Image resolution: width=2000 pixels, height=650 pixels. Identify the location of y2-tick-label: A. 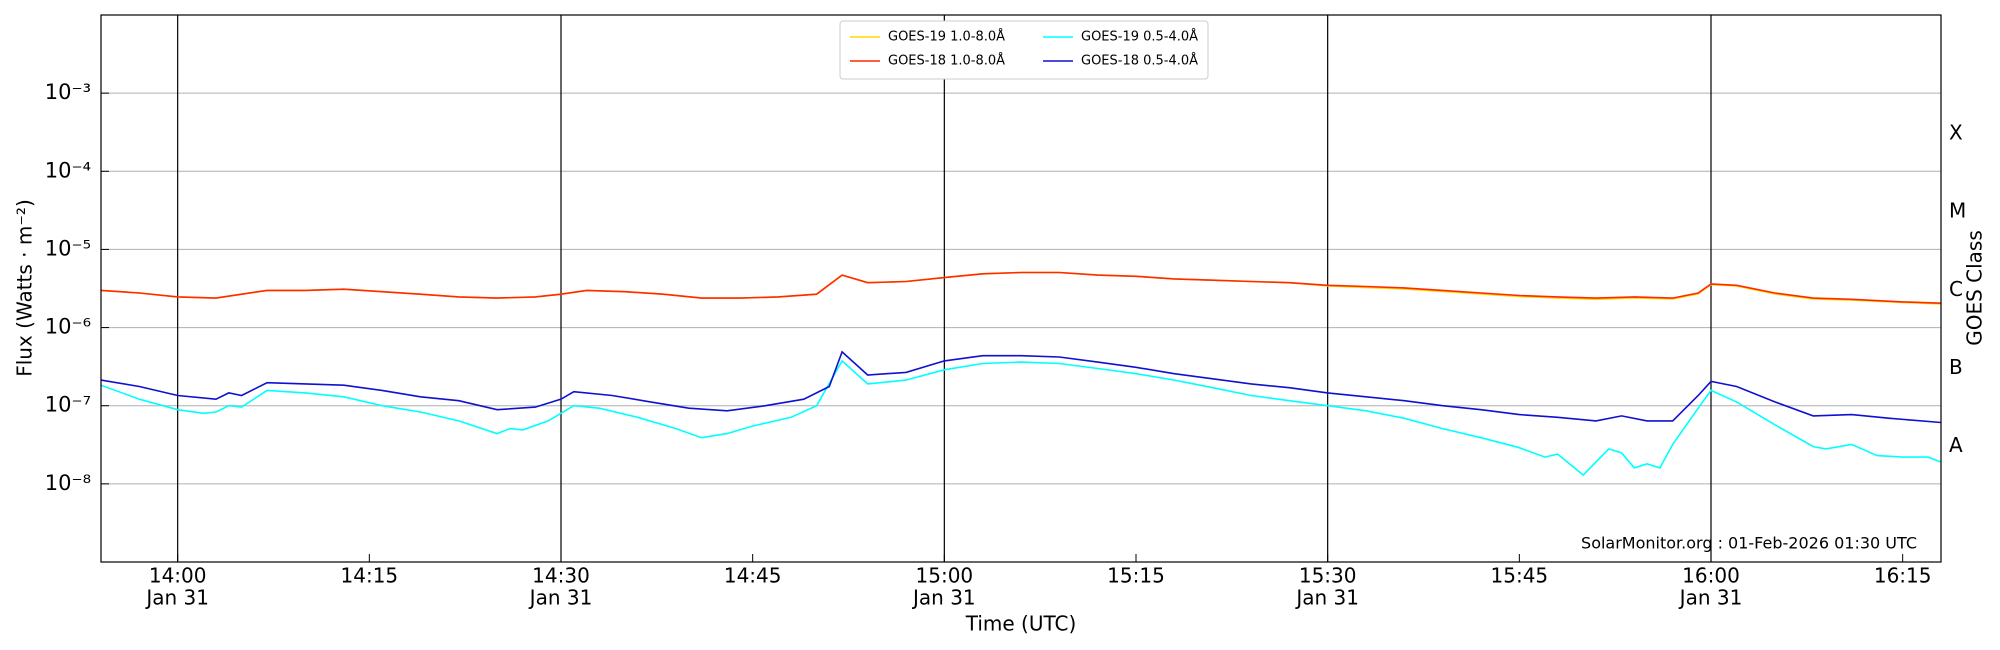
(1956, 445).